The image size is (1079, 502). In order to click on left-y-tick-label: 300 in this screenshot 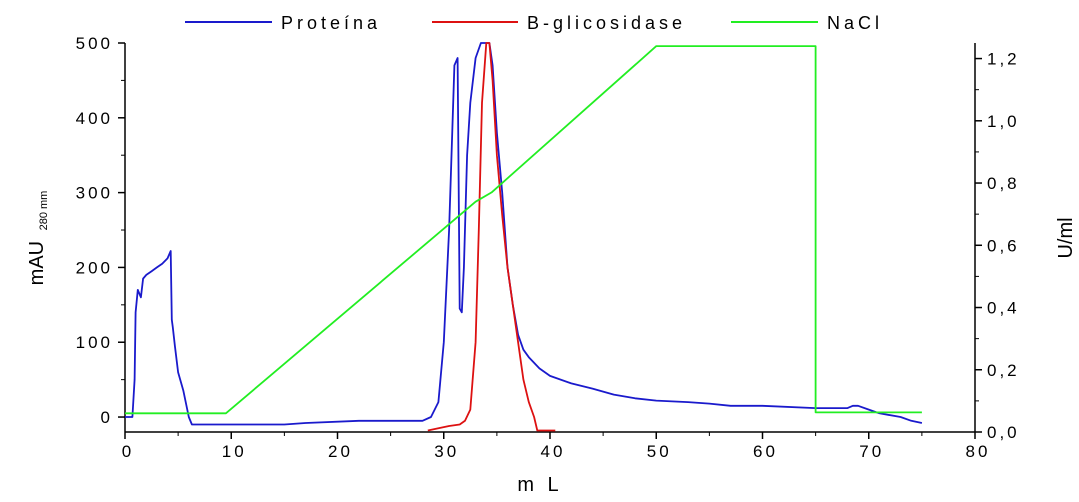, I will do `click(94, 193)`.